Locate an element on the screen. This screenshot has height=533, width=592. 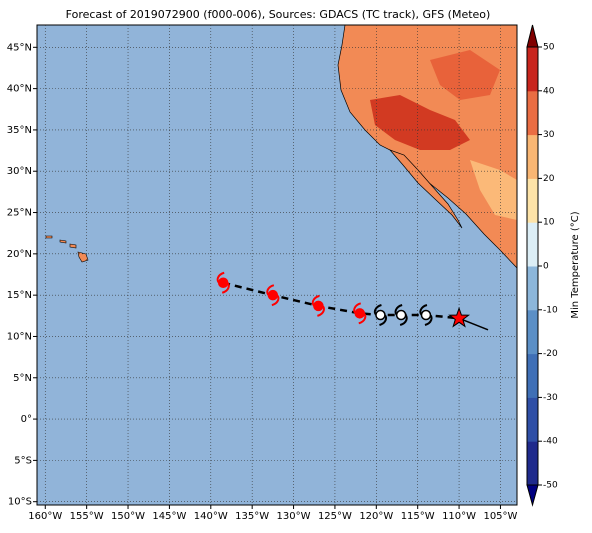
x-tick-label: 130°W is located at coordinates (294, 516).